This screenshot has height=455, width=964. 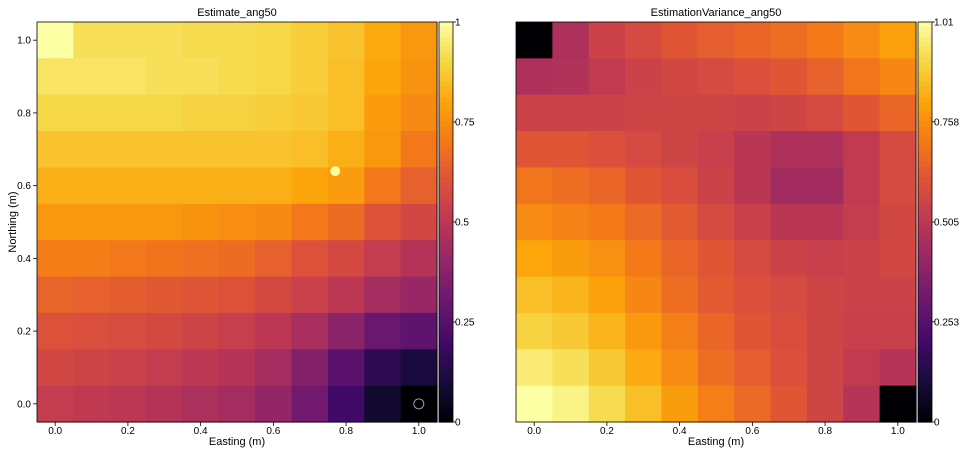 I want to click on chart-title: EstimationVariance_ang50, so click(x=716, y=13).